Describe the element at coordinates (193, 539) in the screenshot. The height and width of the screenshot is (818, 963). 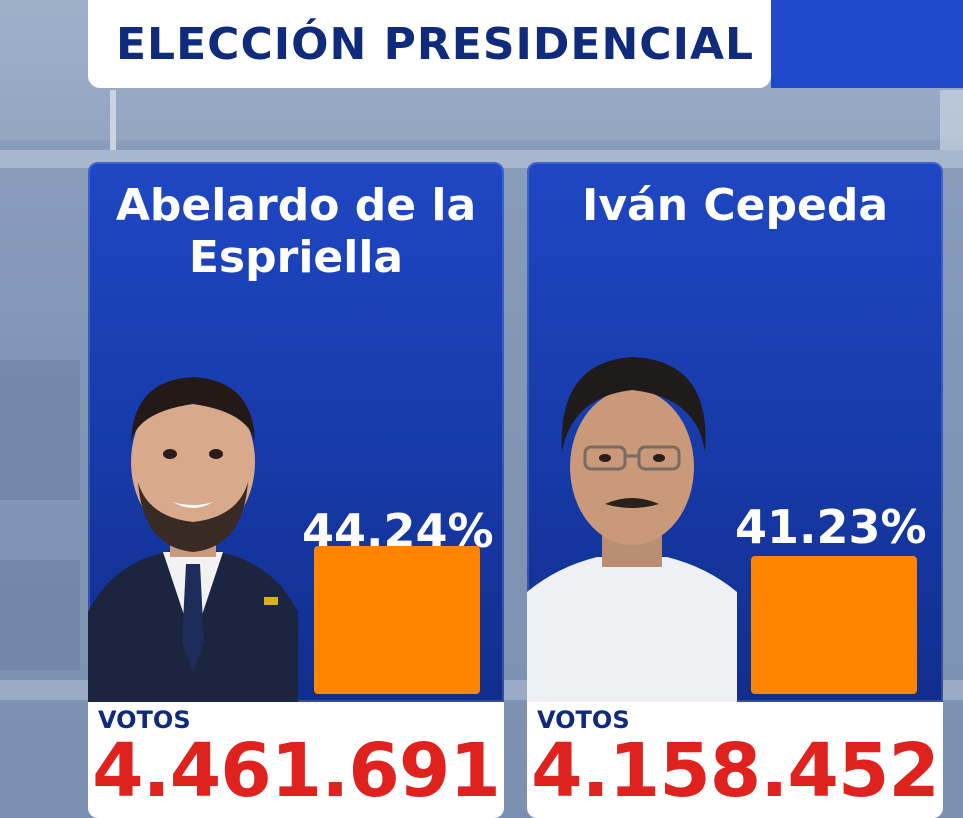
I see `candidate-portrait-suit-icon` at that location.